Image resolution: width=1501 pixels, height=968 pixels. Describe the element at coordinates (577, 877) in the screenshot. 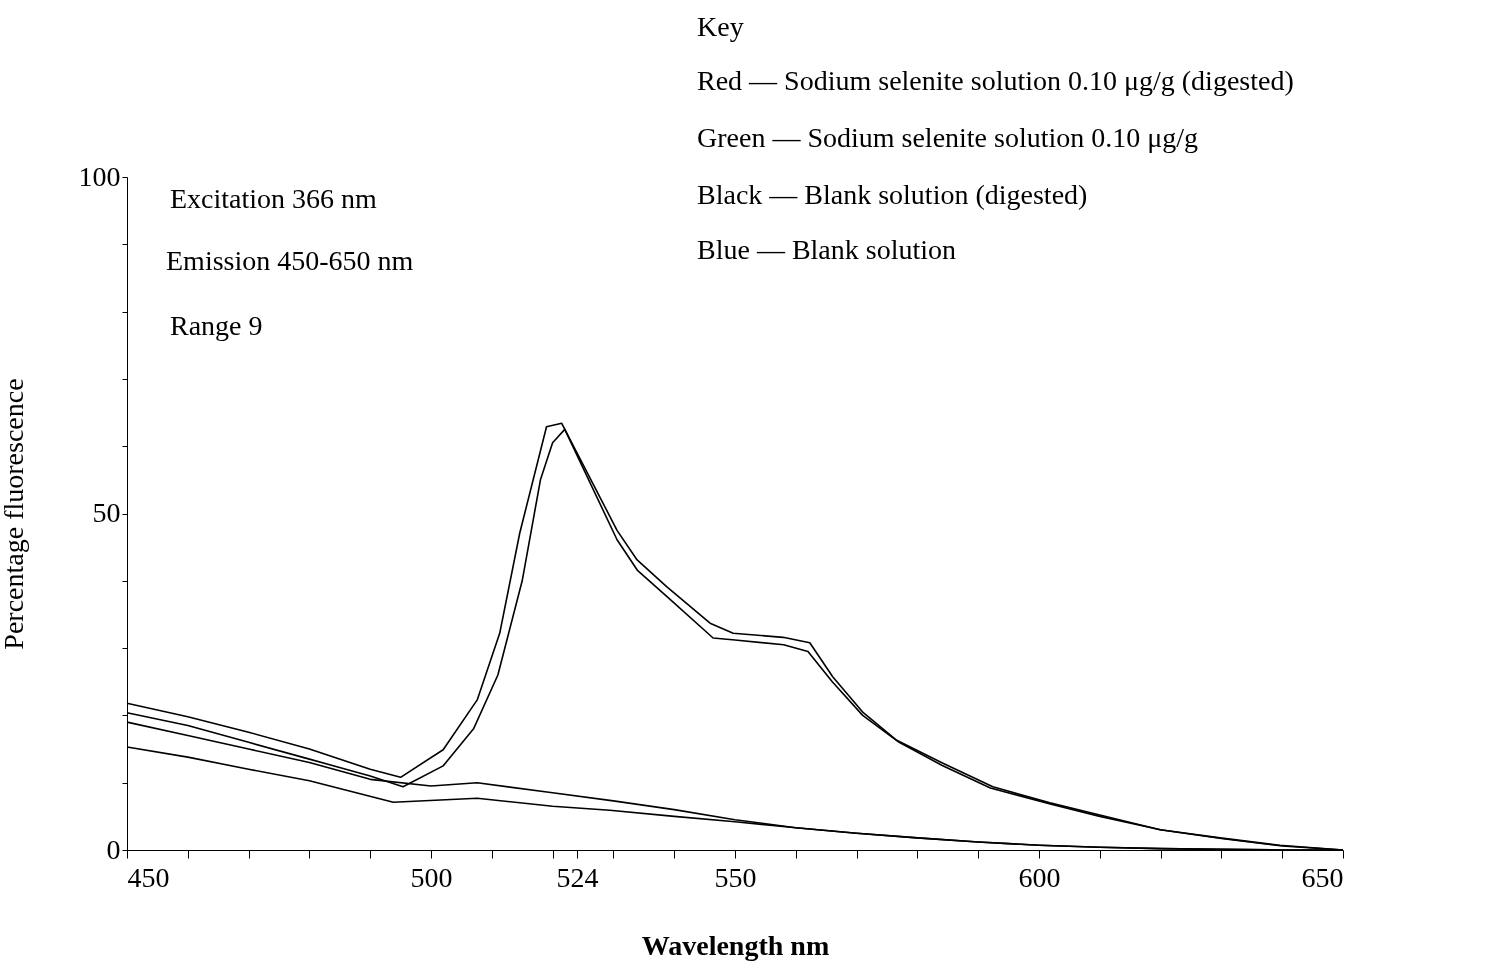

I see `x-tick-label: 524` at that location.